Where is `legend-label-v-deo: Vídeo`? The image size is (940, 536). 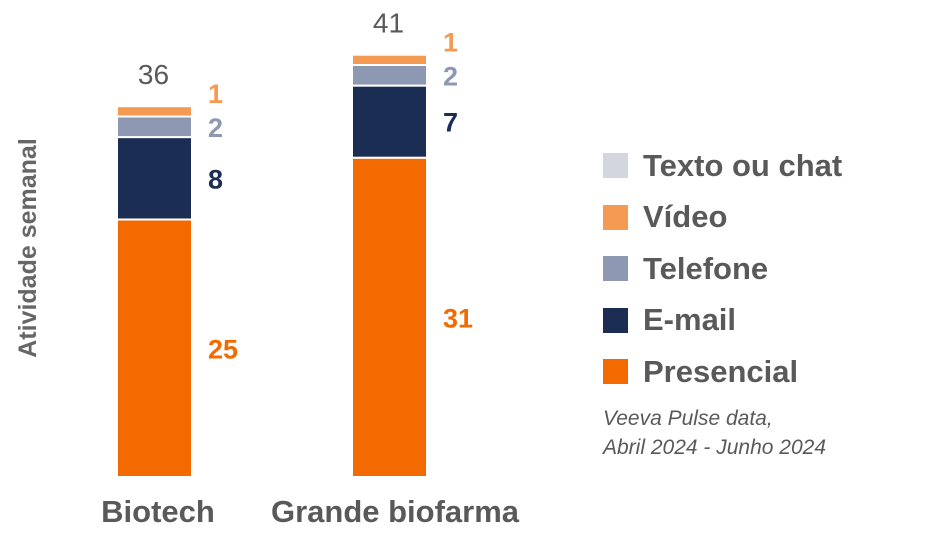
legend-label-v-deo: Vídeo is located at coordinates (685, 217).